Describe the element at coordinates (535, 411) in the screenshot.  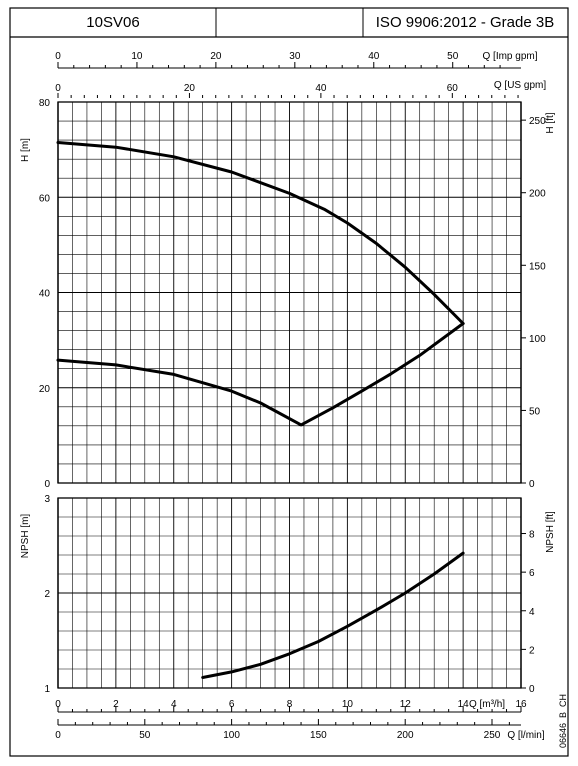
I see `head-right-tick-label: 50` at that location.